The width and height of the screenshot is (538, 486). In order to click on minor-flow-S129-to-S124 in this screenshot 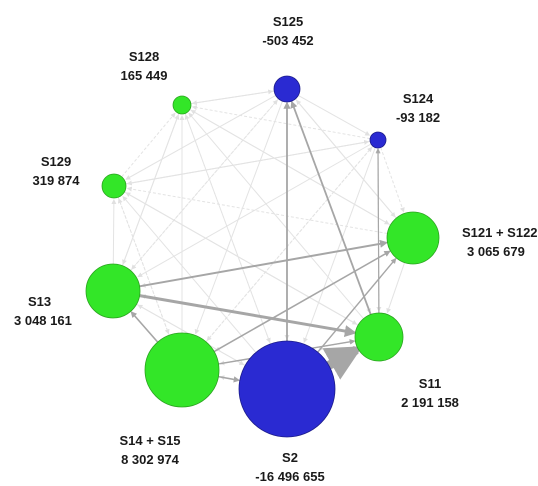, I will do `click(247, 162)`.